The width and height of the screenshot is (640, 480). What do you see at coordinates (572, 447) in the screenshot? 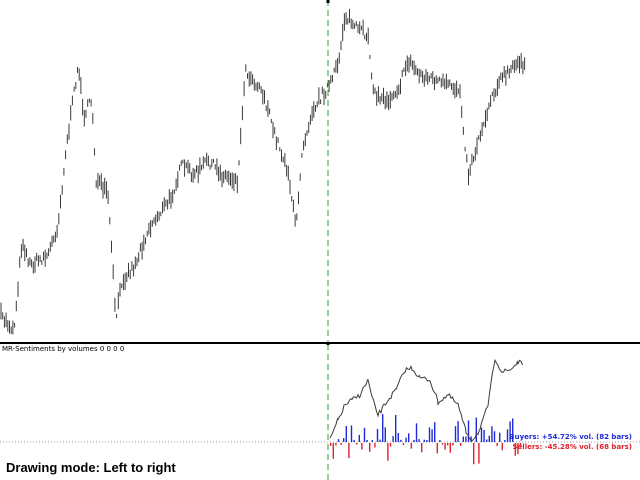
I see `sellers-legend: Sellers: -45.28% vol. (68 bars)` at bounding box center [572, 447].